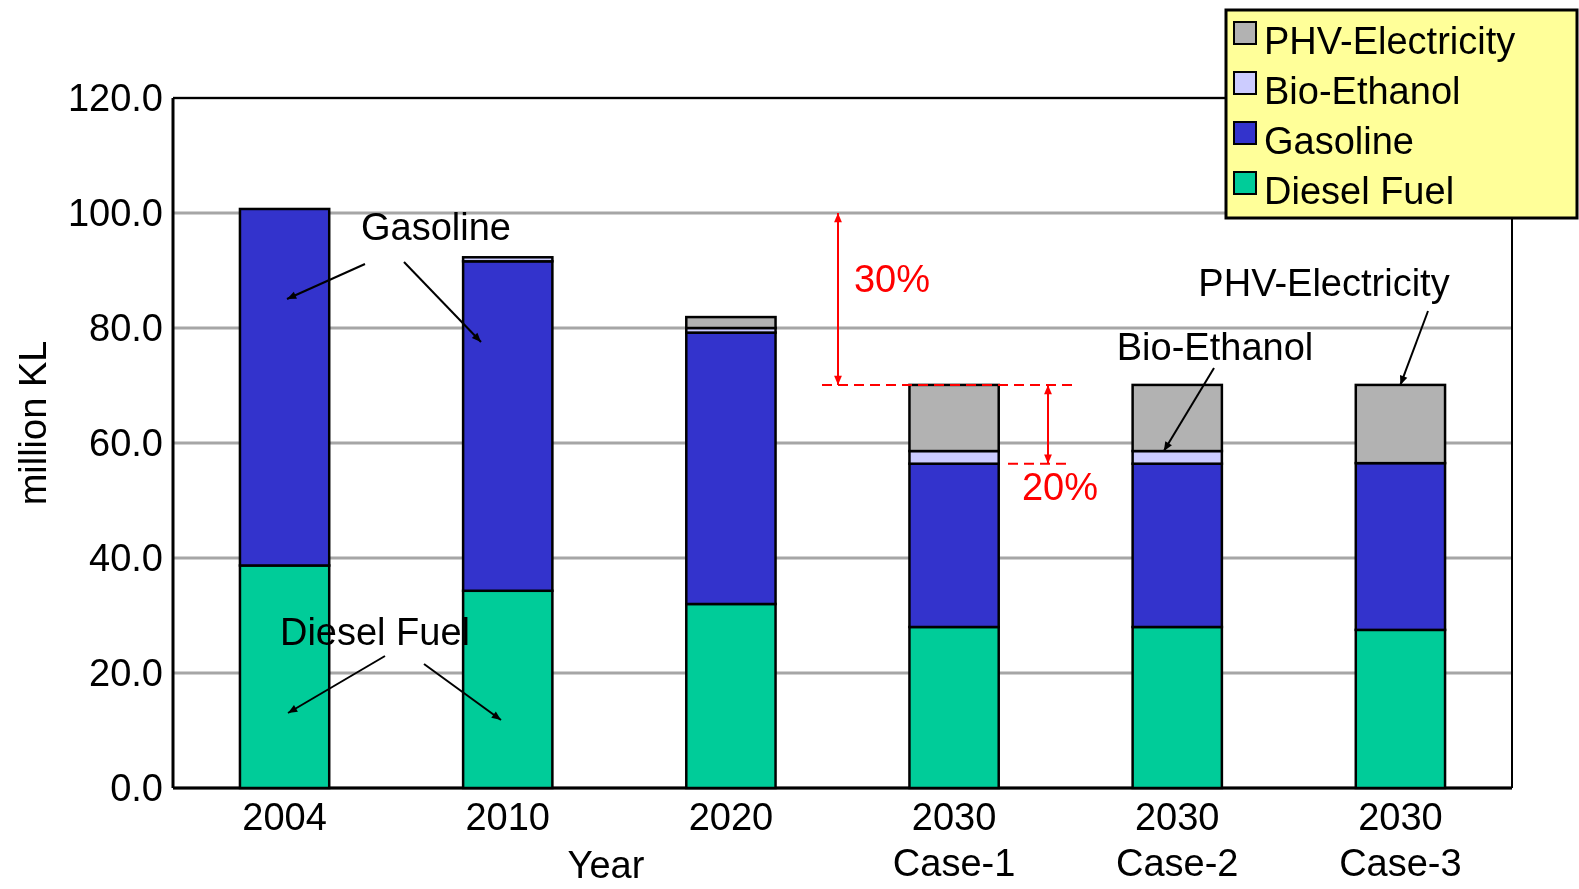  What do you see at coordinates (284, 817) in the screenshot?
I see `x-tick-label: 2004` at bounding box center [284, 817].